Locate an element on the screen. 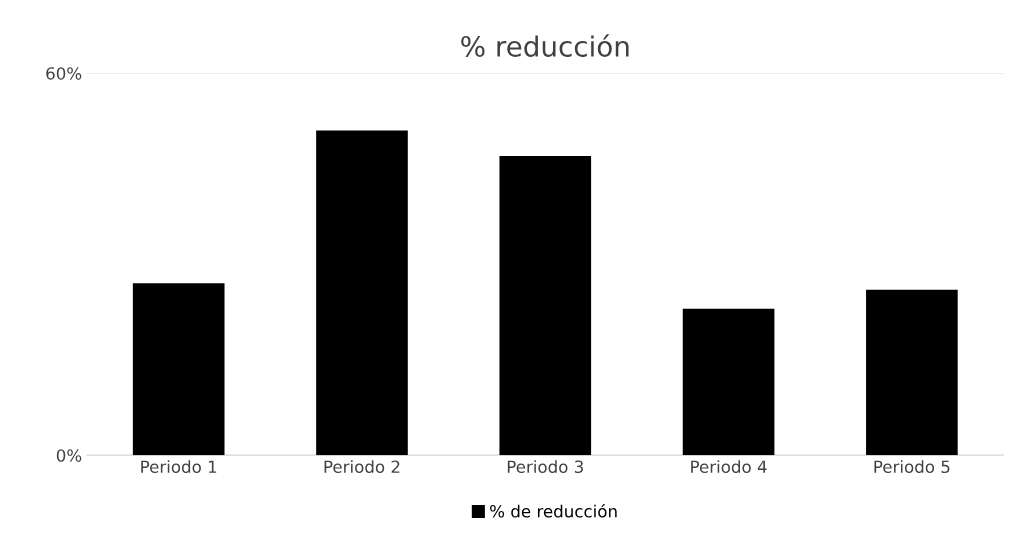 The image size is (1024, 542). x-tick-label: Periodo 4 is located at coordinates (729, 467).